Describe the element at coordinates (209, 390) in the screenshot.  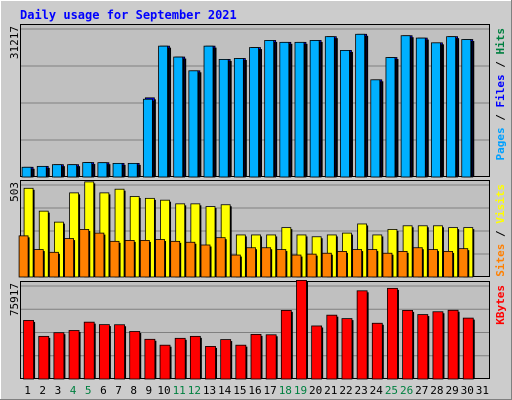
I see `x-tick-label-day-13: 13` at that location.